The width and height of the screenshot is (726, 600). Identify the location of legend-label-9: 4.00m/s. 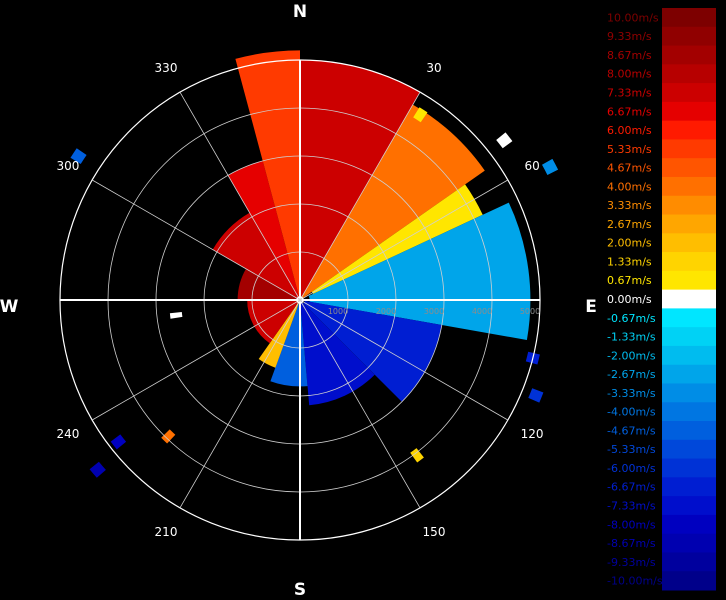
(629, 186).